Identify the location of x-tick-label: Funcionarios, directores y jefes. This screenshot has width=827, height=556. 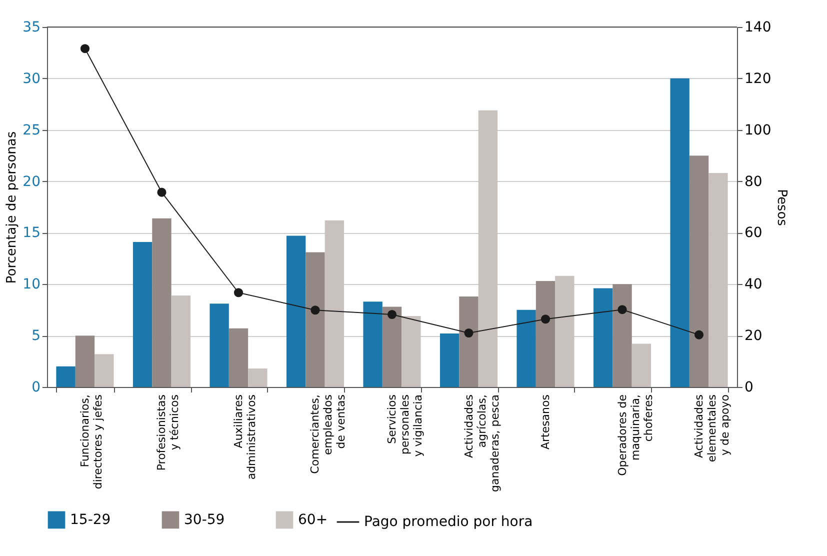
(91, 442).